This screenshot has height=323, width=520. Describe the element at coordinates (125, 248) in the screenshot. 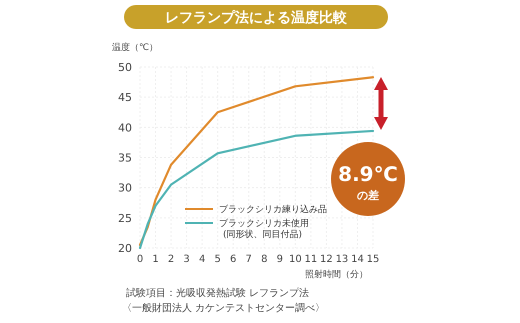

I see `y-tick-label: 20` at that location.